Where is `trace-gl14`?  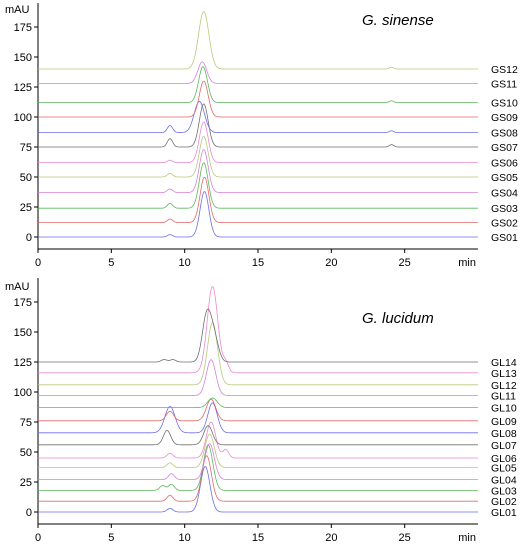
trace-gl14 is located at coordinates (258, 335).